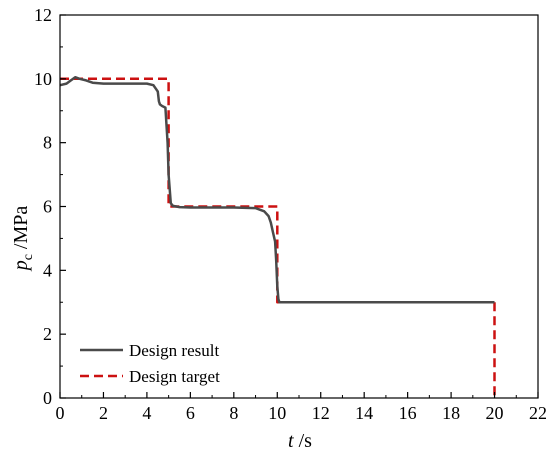  Describe the element at coordinates (47, 334) in the screenshot. I see `y-tick-label: 2` at that location.